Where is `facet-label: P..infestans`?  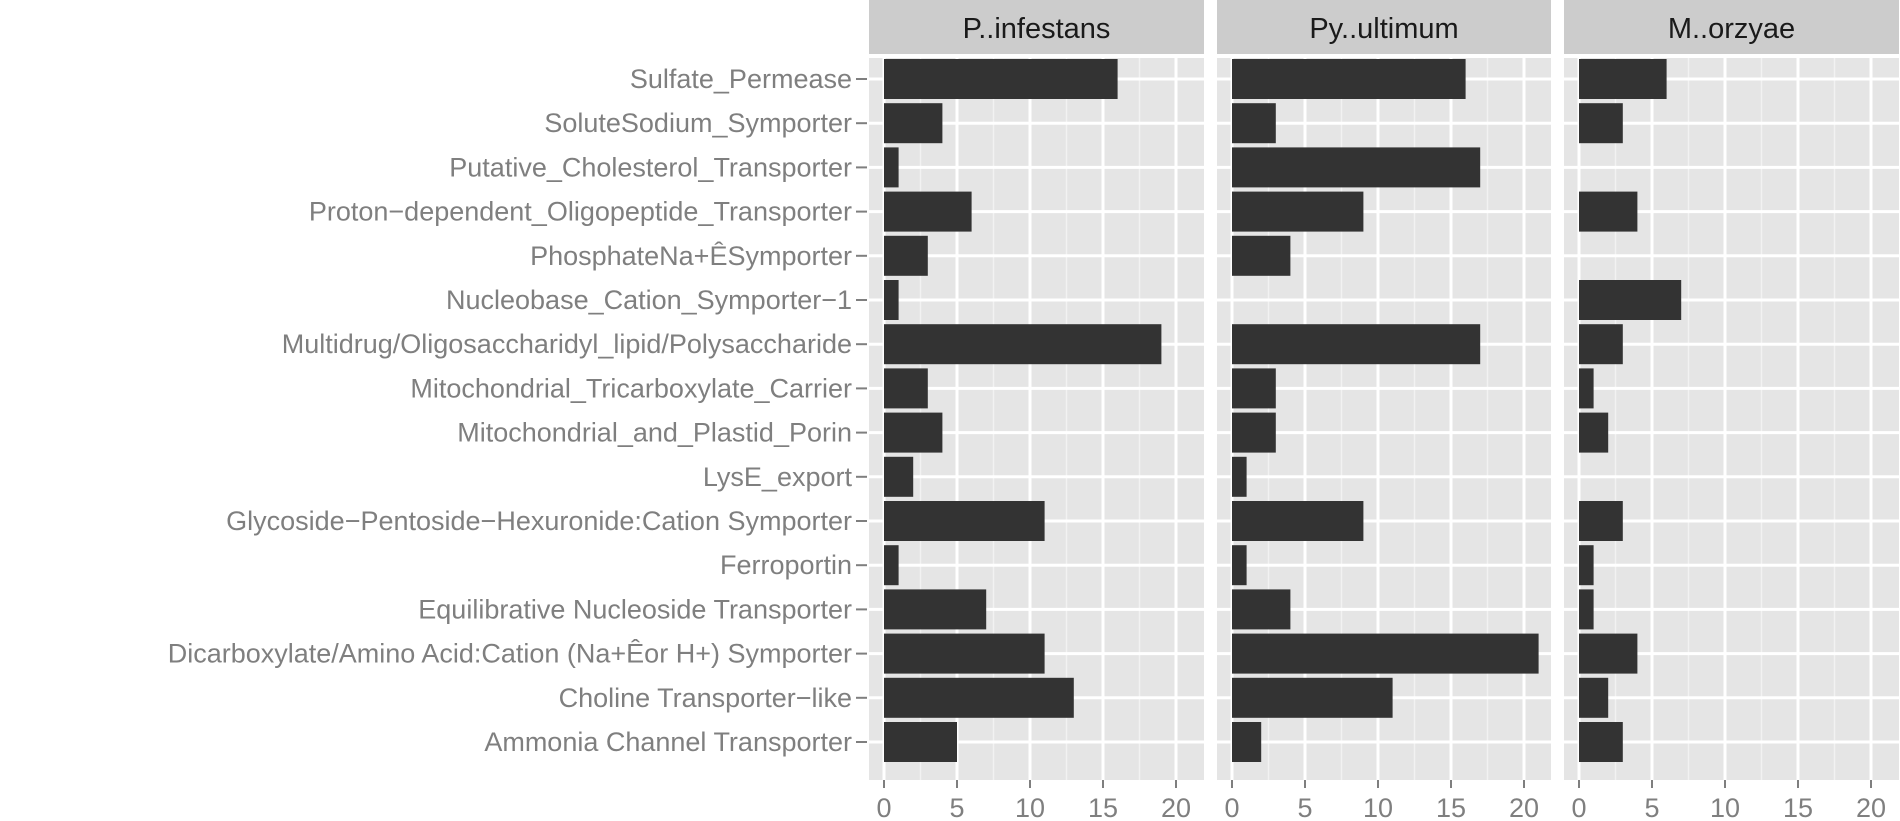 facet-label: P..infestans is located at coordinates (1037, 29).